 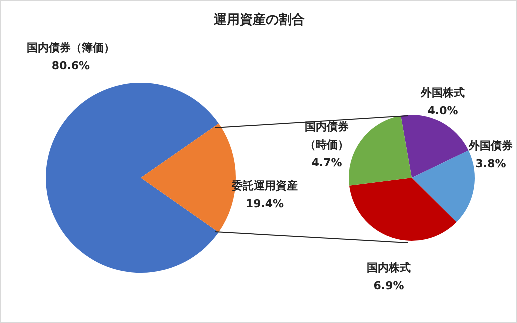 I want to click on slice-label: 外国債券, so click(x=491, y=146).